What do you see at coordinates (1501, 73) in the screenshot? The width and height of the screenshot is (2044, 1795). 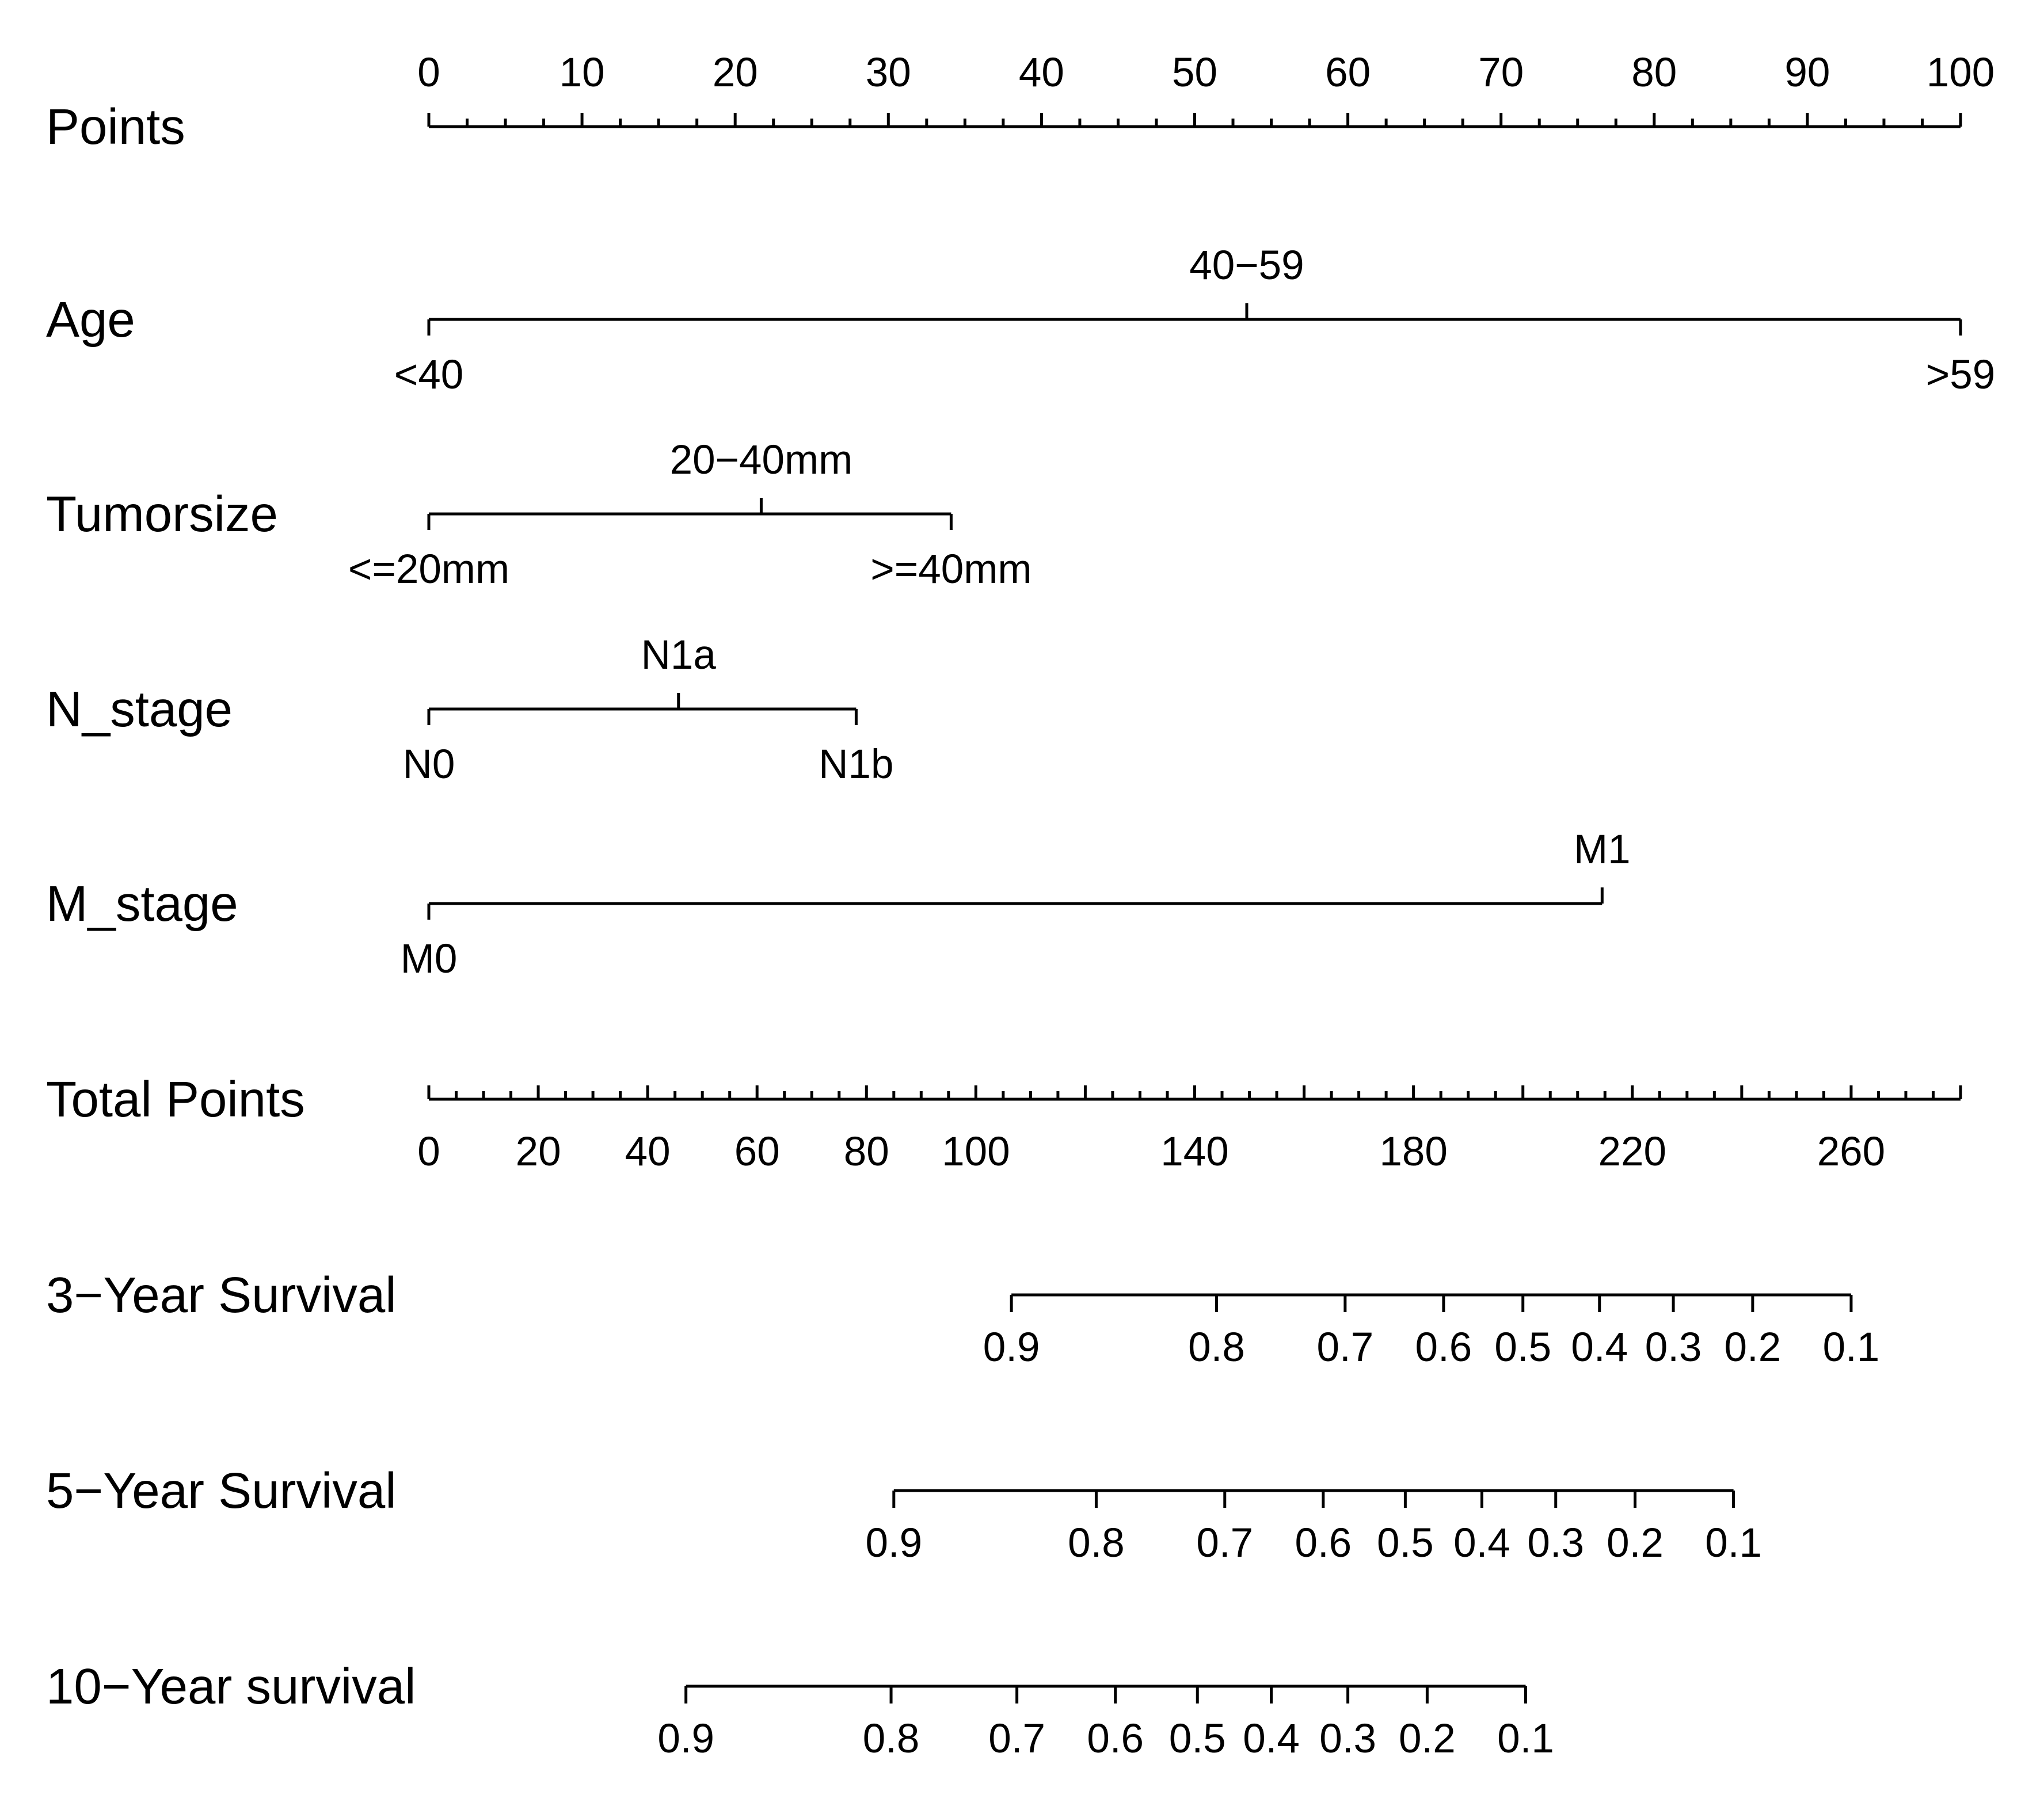 I see `points-tick-label-70: 70` at bounding box center [1501, 73].